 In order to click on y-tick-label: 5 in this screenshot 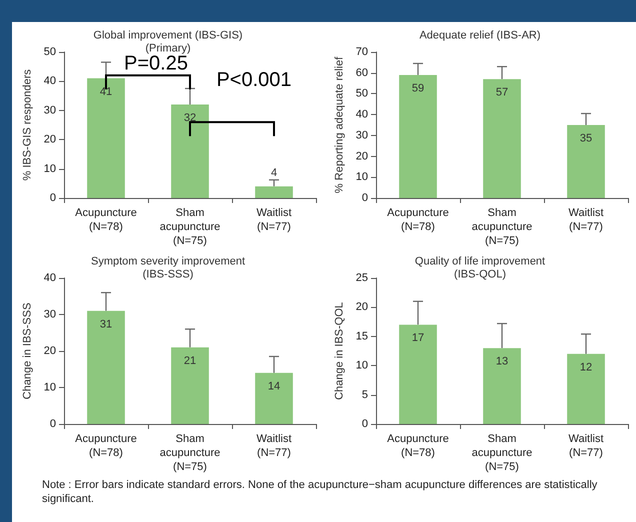, I will do `click(365, 394)`.